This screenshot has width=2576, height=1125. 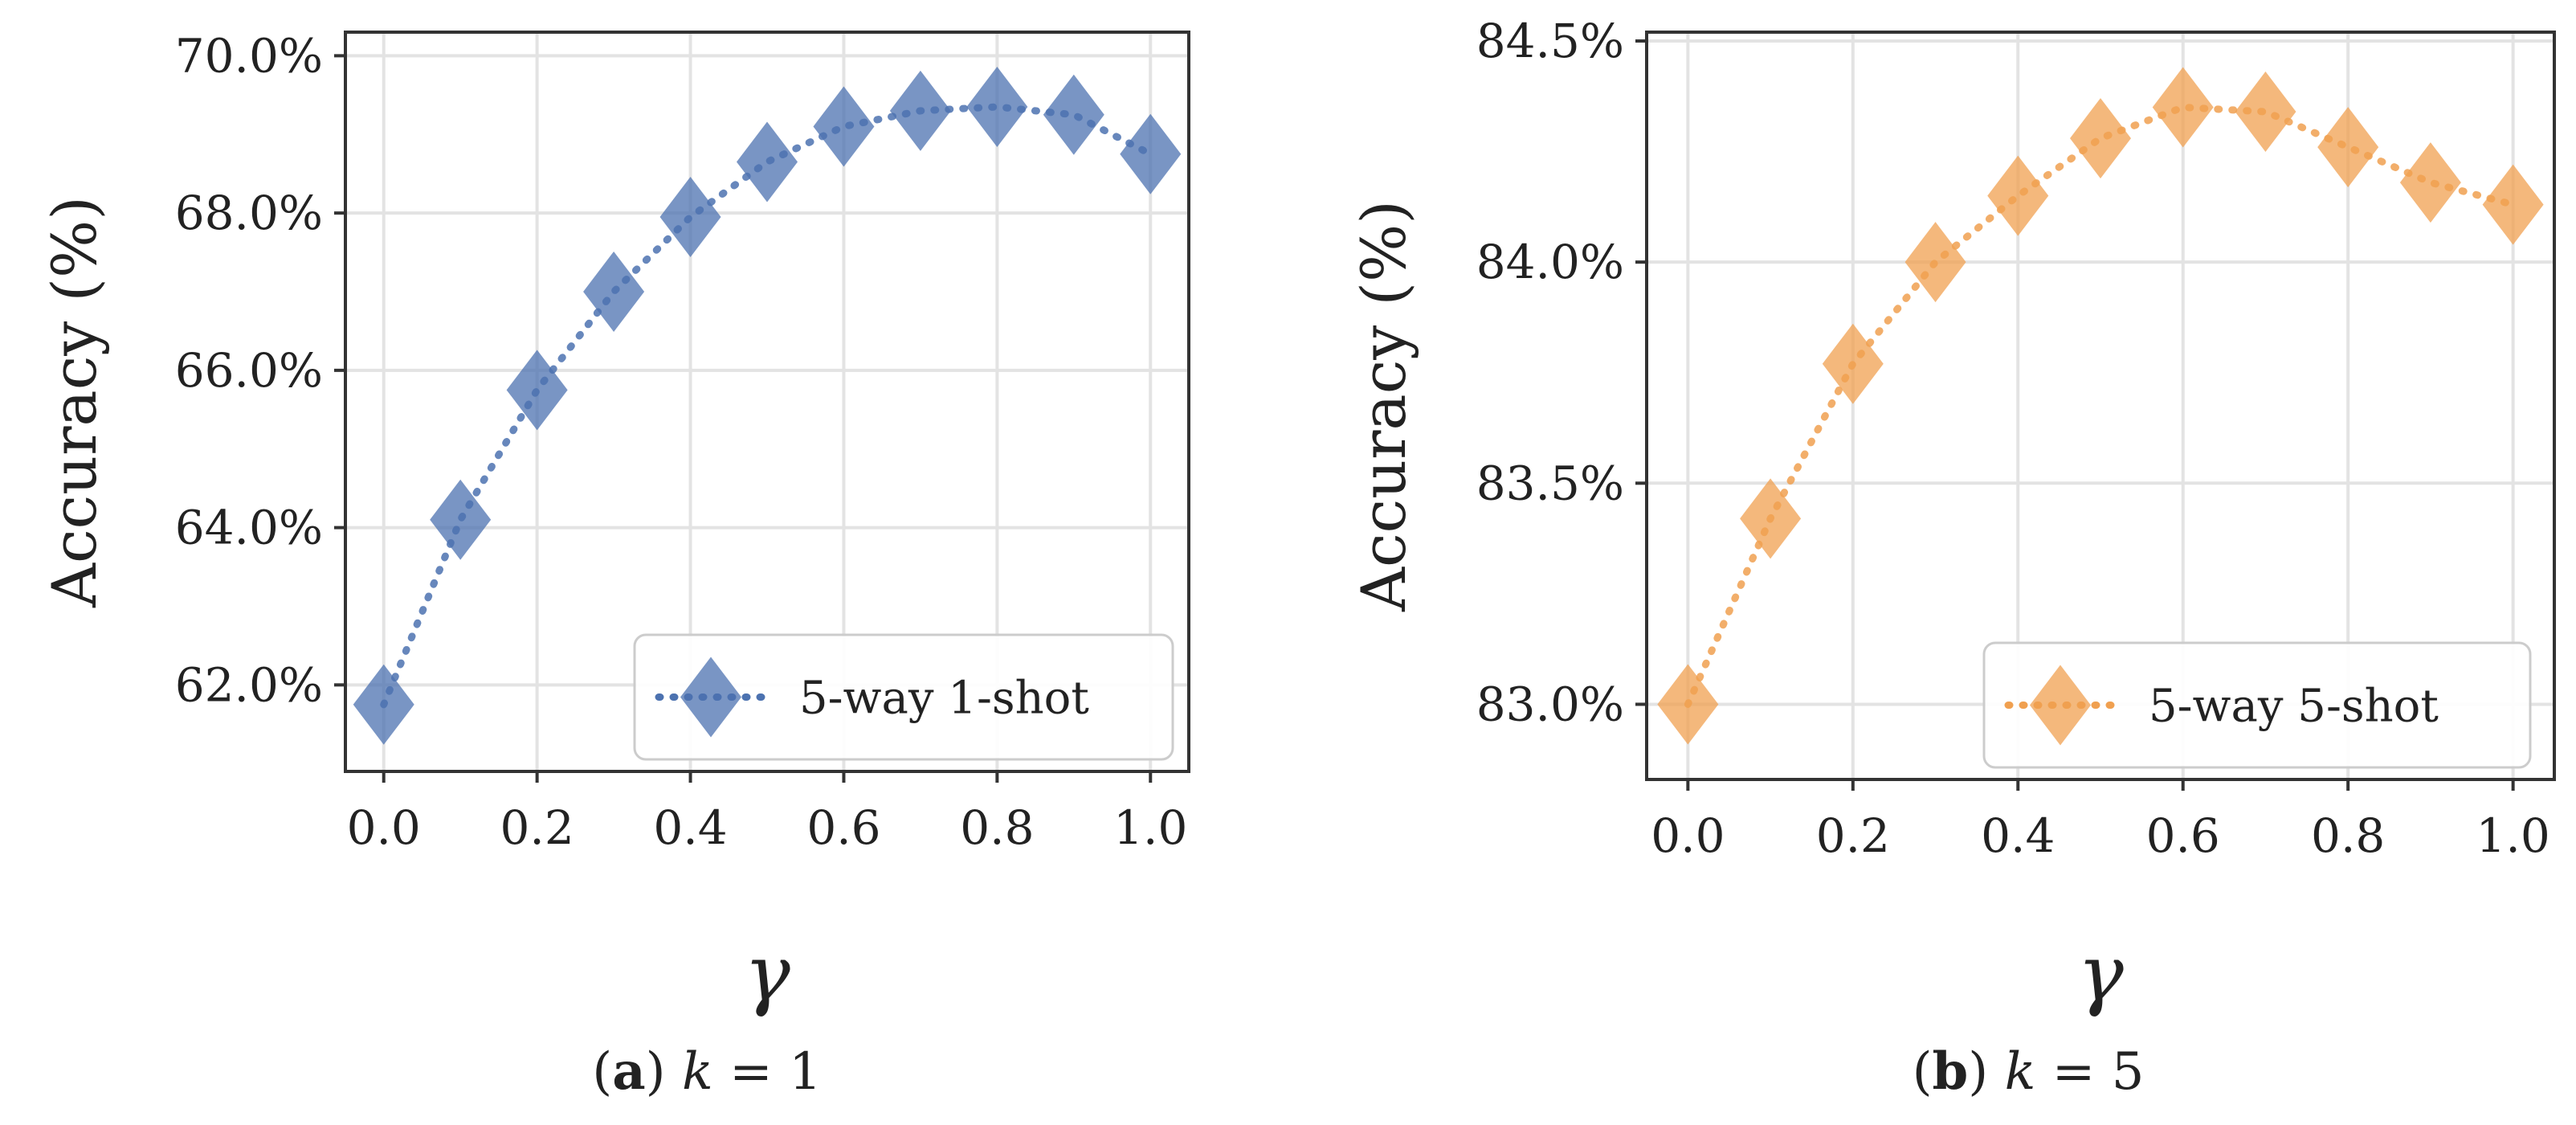 What do you see at coordinates (249, 55) in the screenshot?
I see `y-tick-label: 70.0%` at bounding box center [249, 55].